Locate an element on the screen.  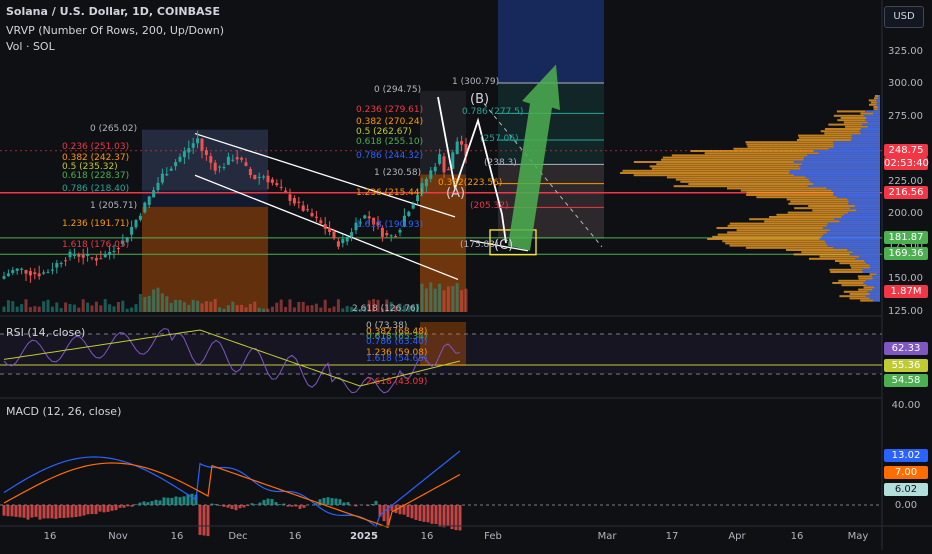
x-axis-label: Apr is located at coordinates (736, 536).